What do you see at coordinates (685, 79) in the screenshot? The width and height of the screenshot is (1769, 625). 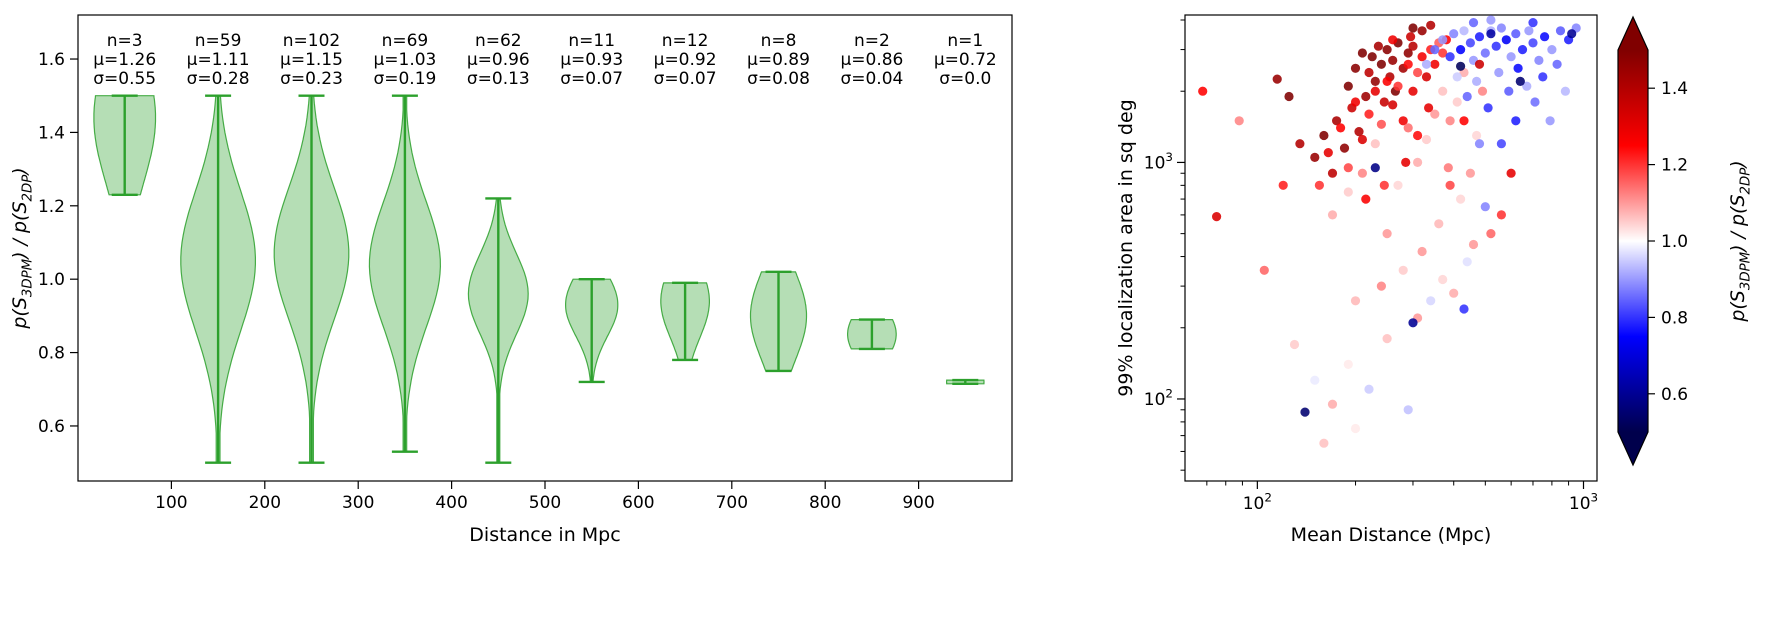 I see `violin-annotation: σ=0.07` at bounding box center [685, 79].